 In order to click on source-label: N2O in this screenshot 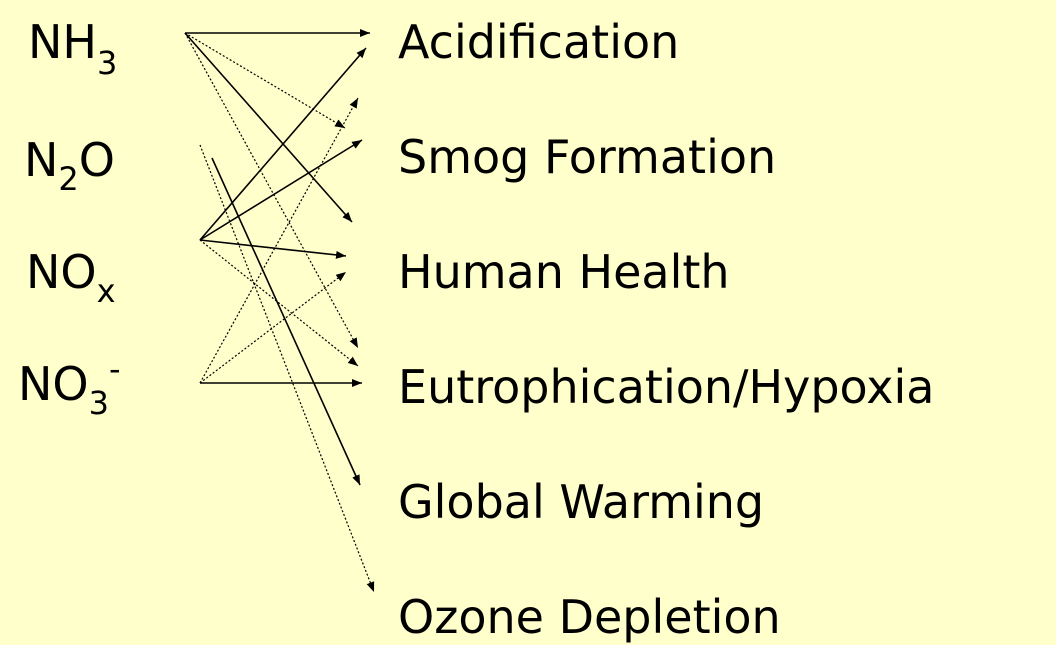, I will do `click(69, 165)`.